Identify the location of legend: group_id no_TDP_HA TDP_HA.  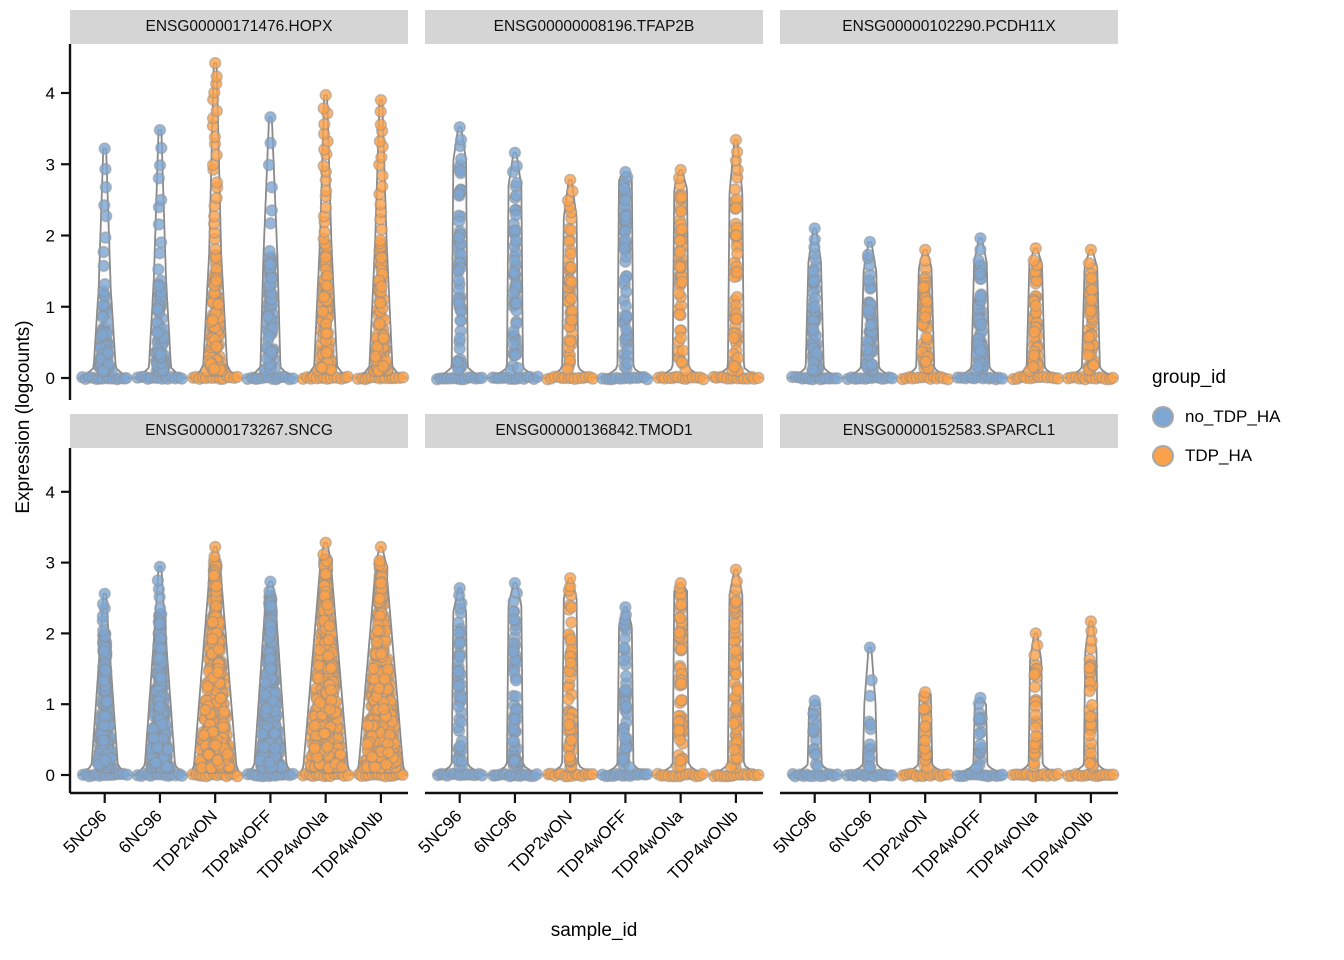
(1246, 417).